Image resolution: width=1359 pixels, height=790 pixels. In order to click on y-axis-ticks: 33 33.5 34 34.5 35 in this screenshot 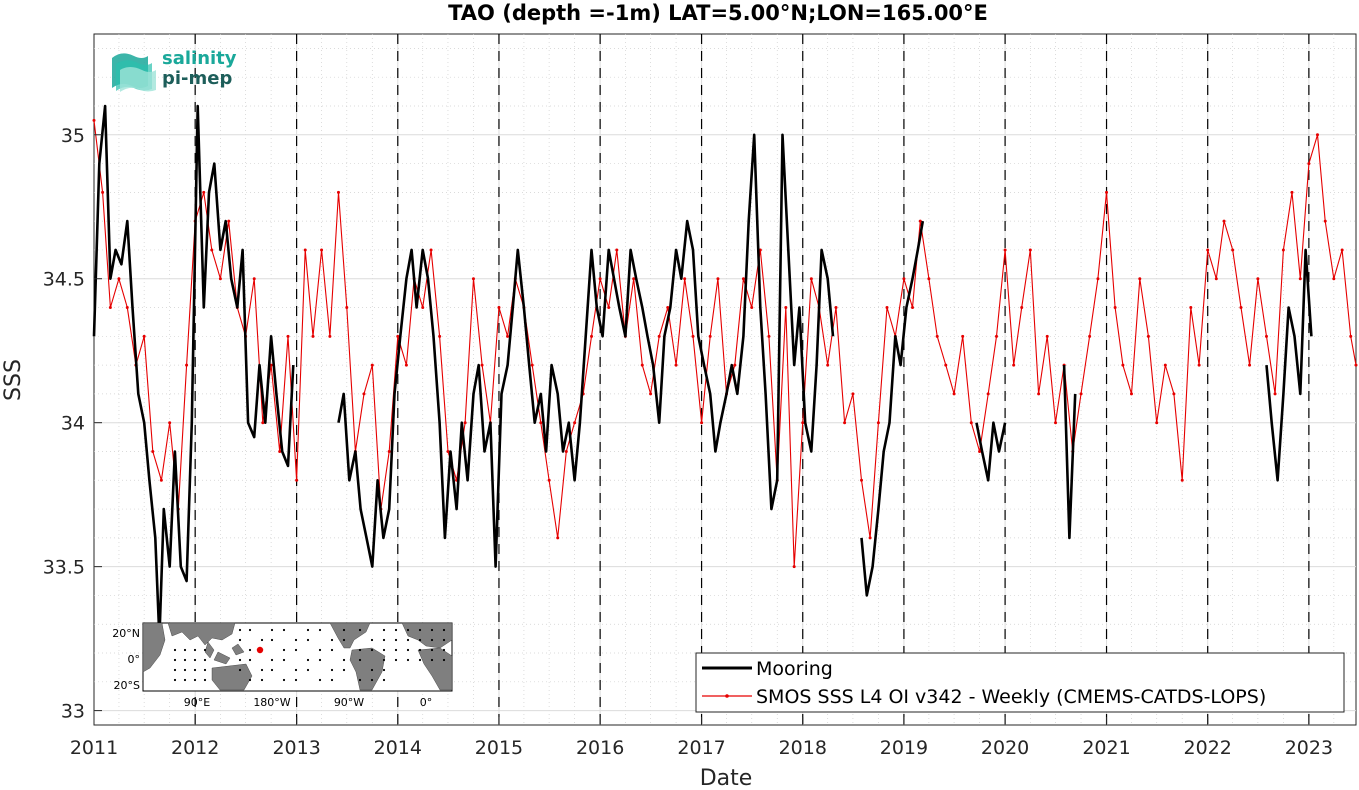, I will do `click(72, 424)`.